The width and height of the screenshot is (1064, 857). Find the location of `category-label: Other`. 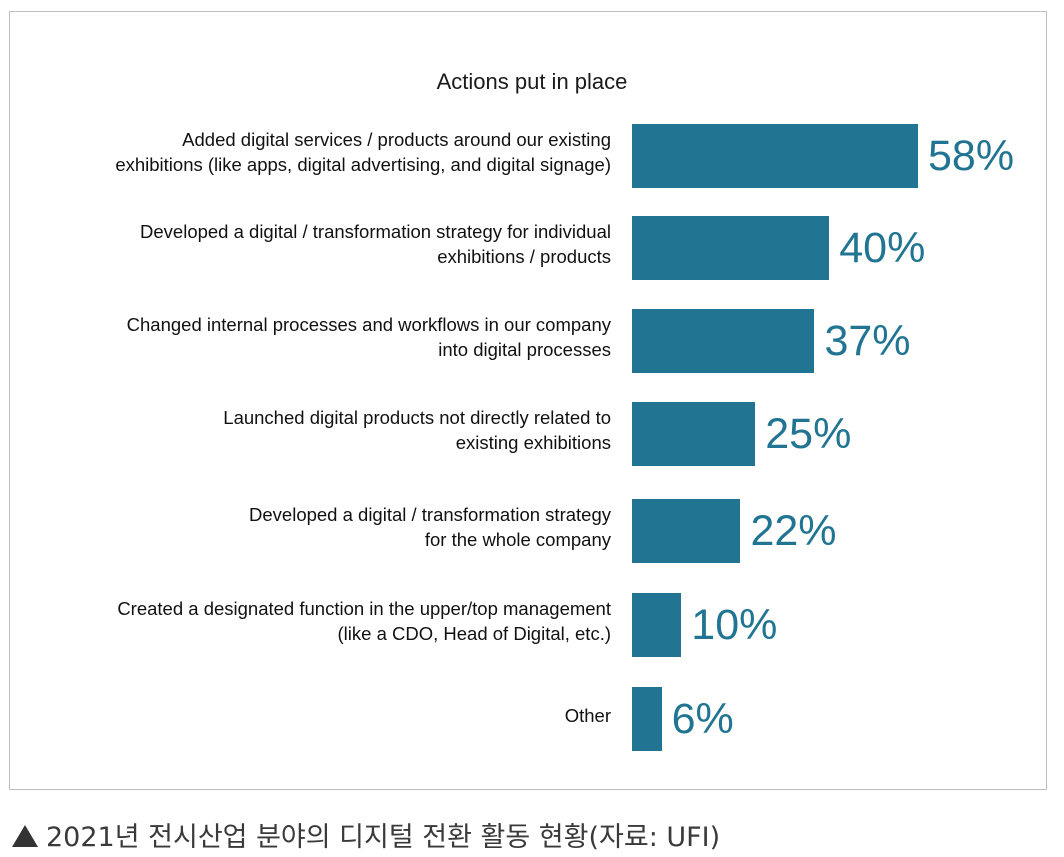

category-label: Other is located at coordinates (587, 715).